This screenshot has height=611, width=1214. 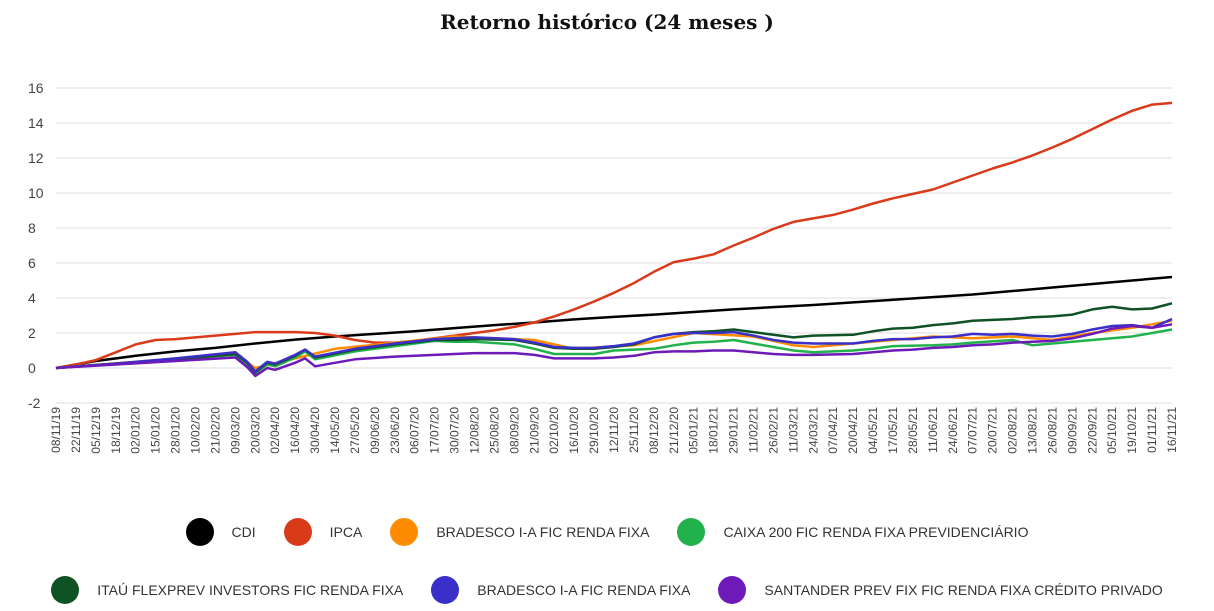 I want to click on x-tick-label: 24/03/21, so click(x=813, y=430).